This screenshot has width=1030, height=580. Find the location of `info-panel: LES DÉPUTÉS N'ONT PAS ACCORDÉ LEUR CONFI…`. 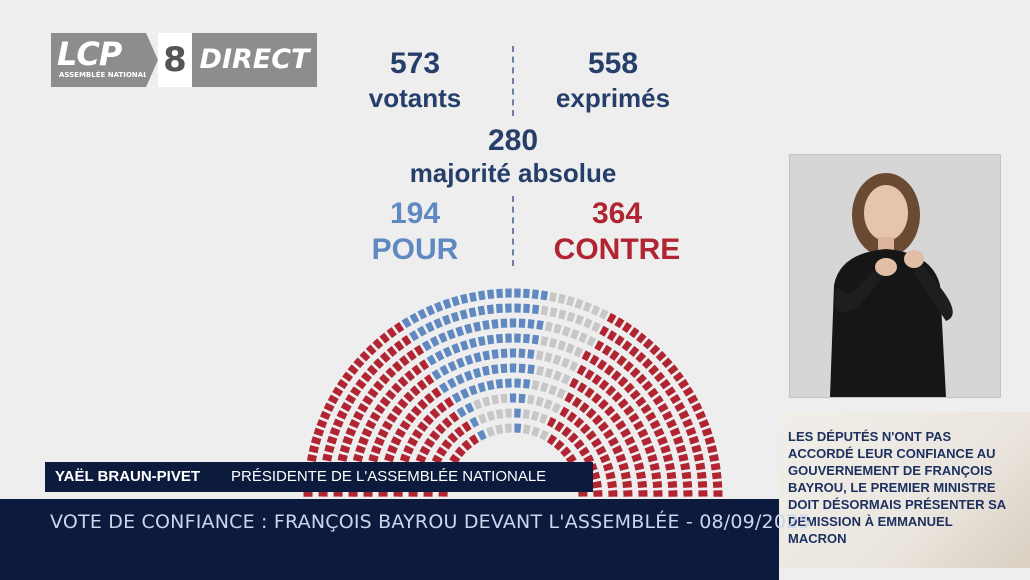

info-panel: LES DÉPUTÉS N'ONT PAS ACCORDÉ LEUR CONFI… is located at coordinates (904, 490).